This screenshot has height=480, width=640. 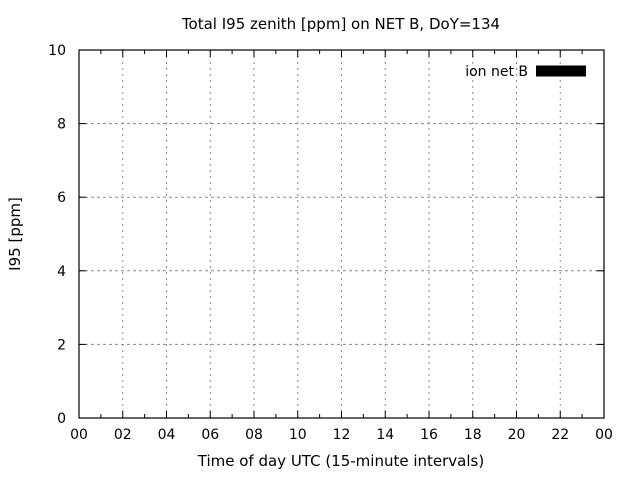 I want to click on y-tick-label: 0, so click(x=61, y=419).